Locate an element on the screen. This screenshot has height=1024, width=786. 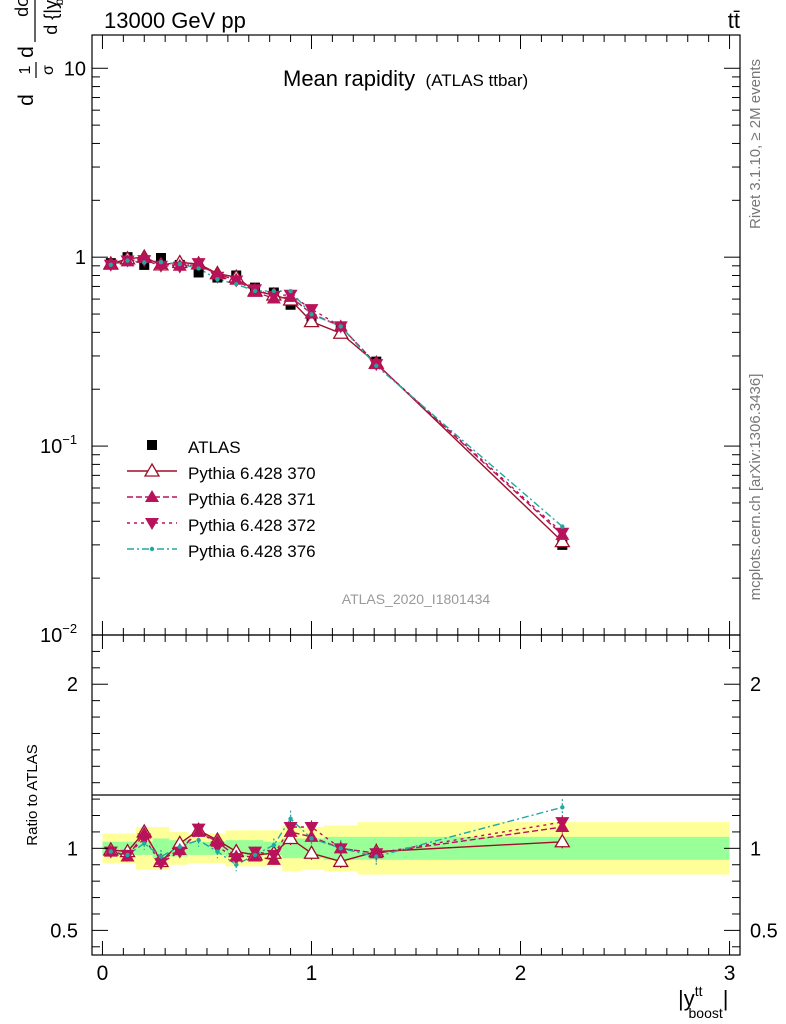
legend-marker-atlas is located at coordinates (152, 445).